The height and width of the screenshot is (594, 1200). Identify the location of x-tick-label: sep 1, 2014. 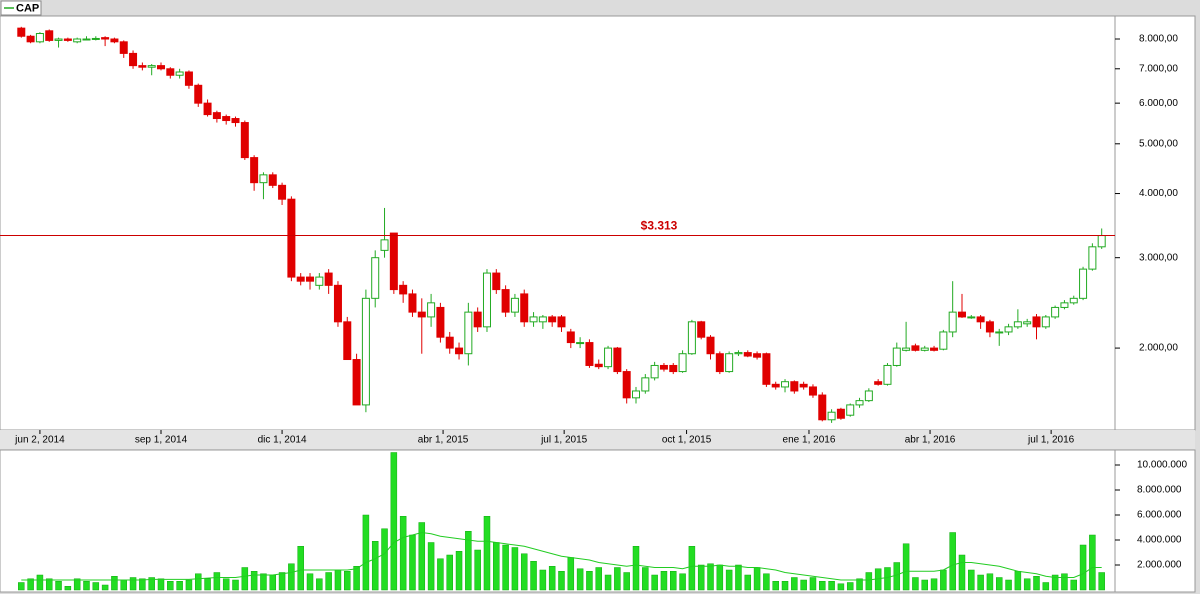
(161, 440).